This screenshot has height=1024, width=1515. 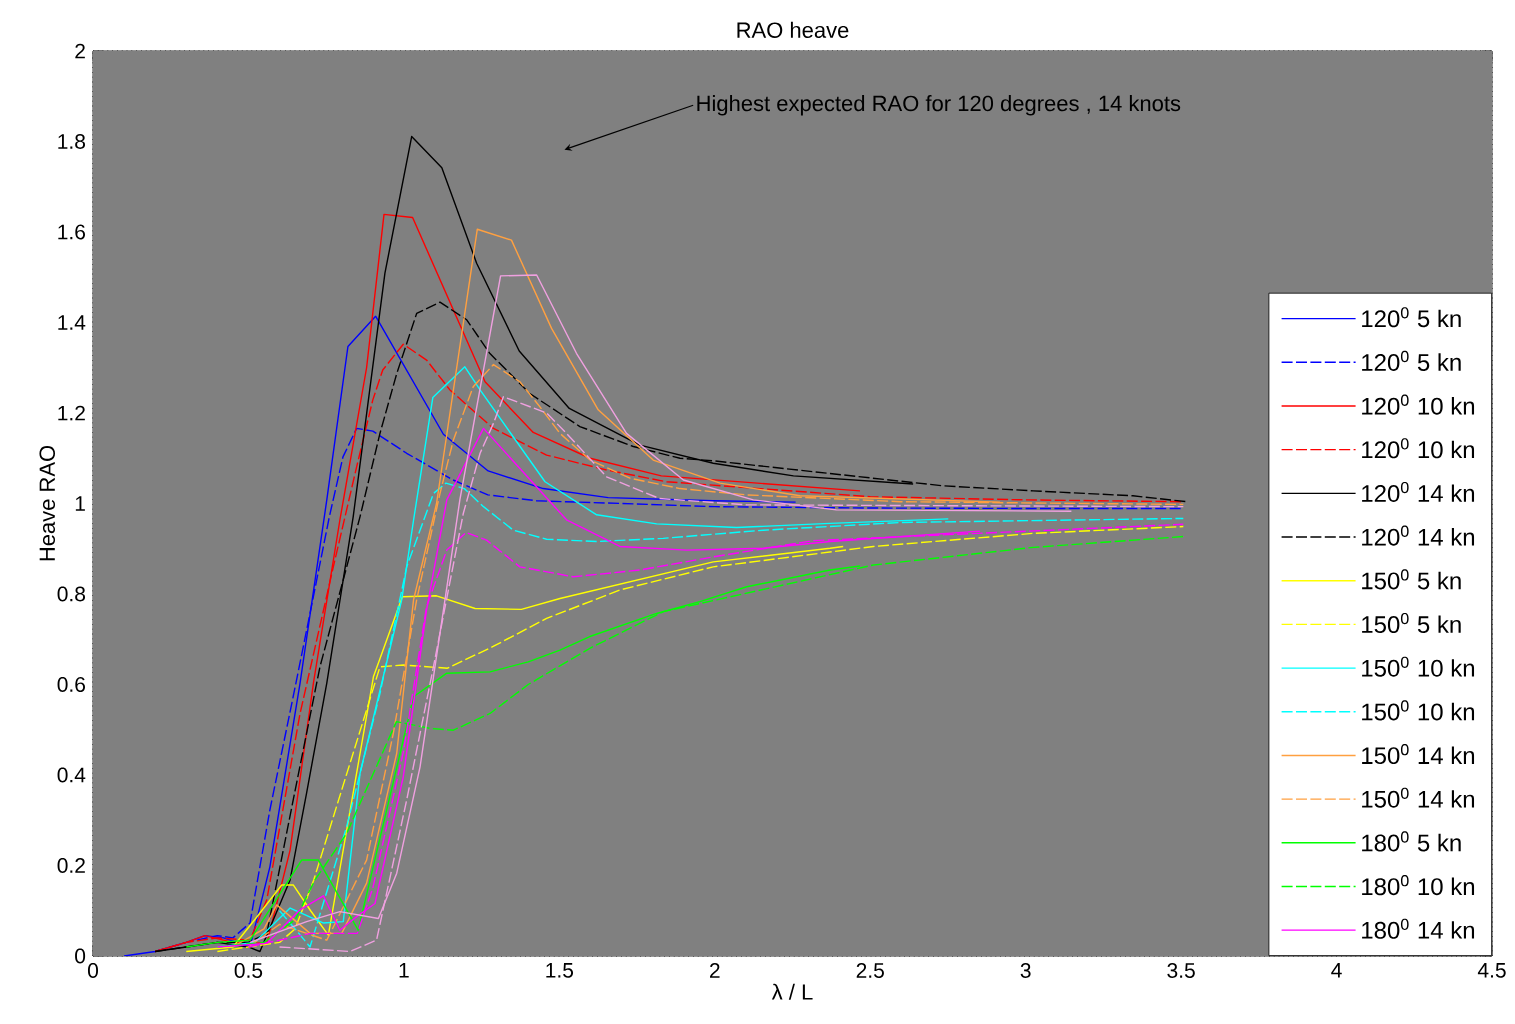 What do you see at coordinates (792, 991) in the screenshot?
I see `x-axis-title: λ / L` at bounding box center [792, 991].